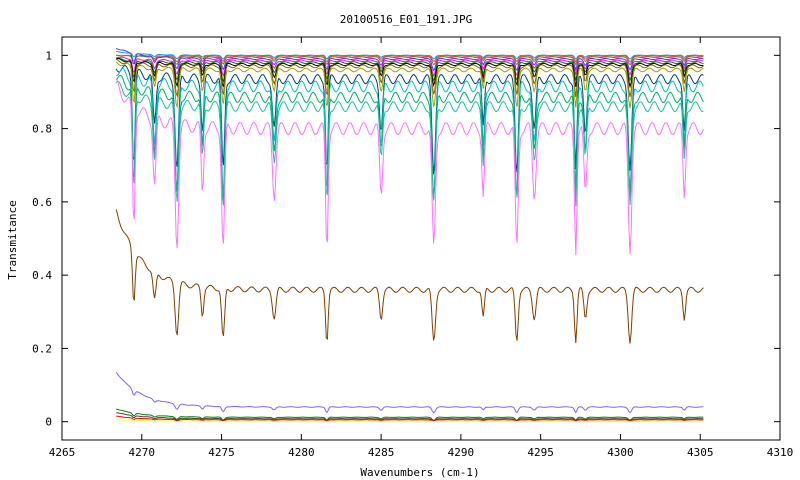 The image size is (800, 480). I want to click on x-tick-label: 4300, so click(620, 452).